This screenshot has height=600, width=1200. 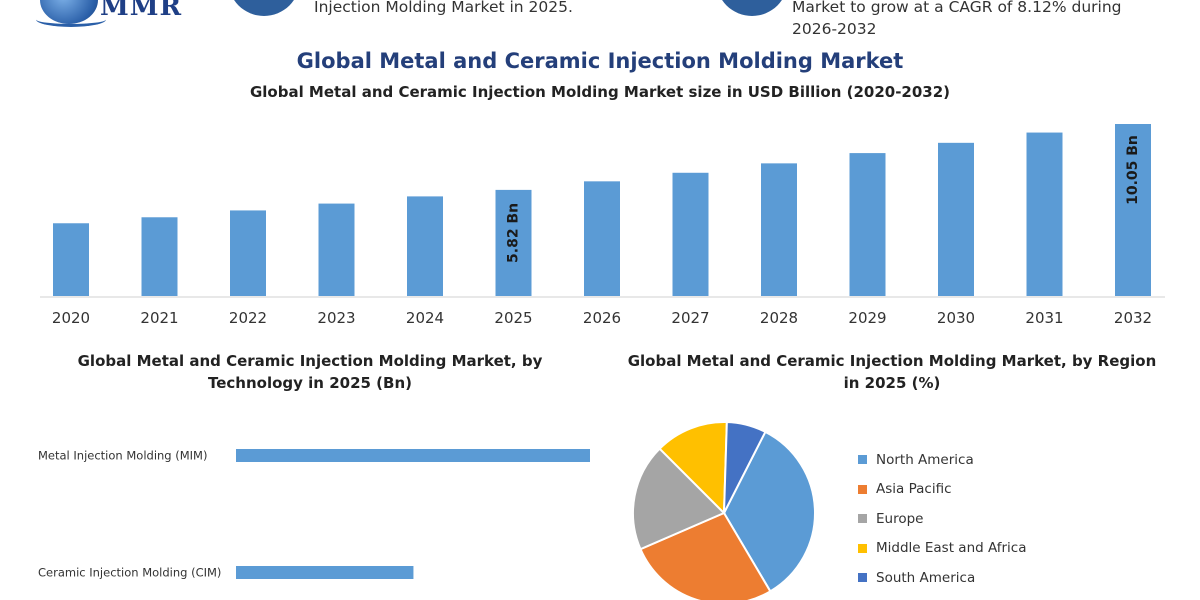 What do you see at coordinates (690, 318) in the screenshot?
I see `x-tick-label: 2027` at bounding box center [690, 318].